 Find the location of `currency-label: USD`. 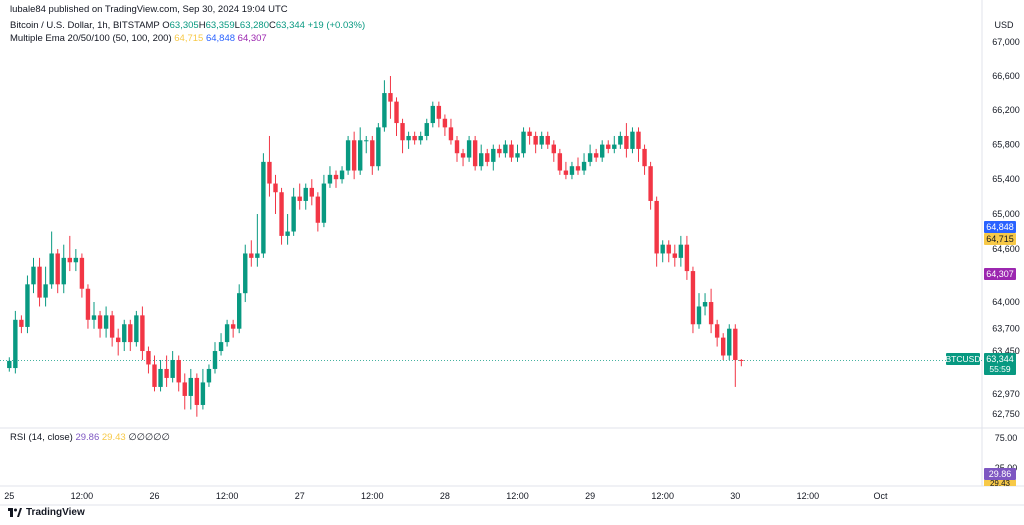

currency-label: USD is located at coordinates (1004, 25).